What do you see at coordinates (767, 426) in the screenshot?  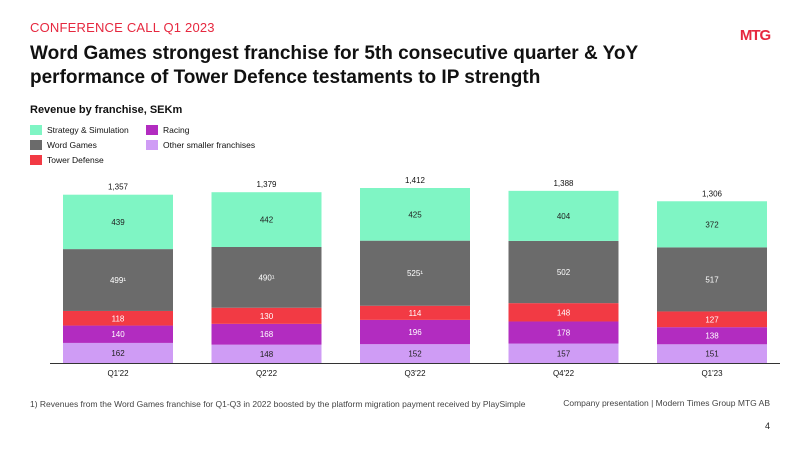 I see `page-number: 4` at bounding box center [767, 426].